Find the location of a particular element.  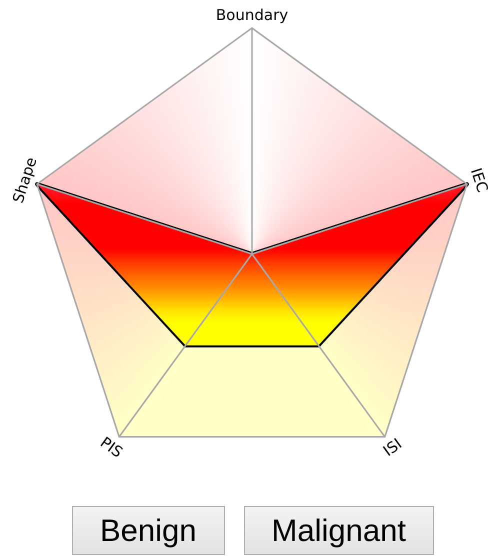

spoke-label: Boundary is located at coordinates (252, 15).